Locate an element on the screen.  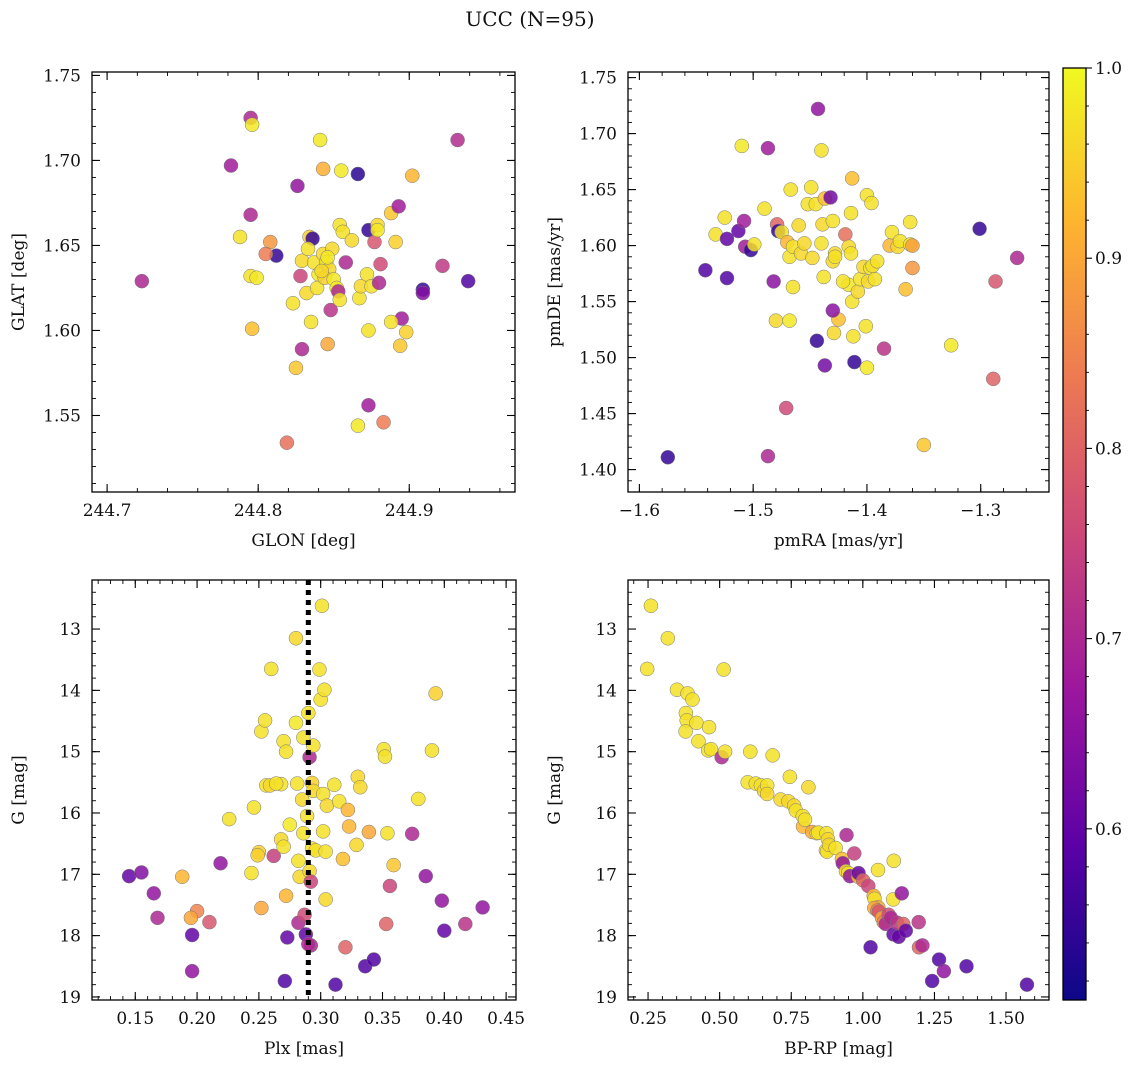
x-tick-label: −1.5 is located at coordinates (753, 511).